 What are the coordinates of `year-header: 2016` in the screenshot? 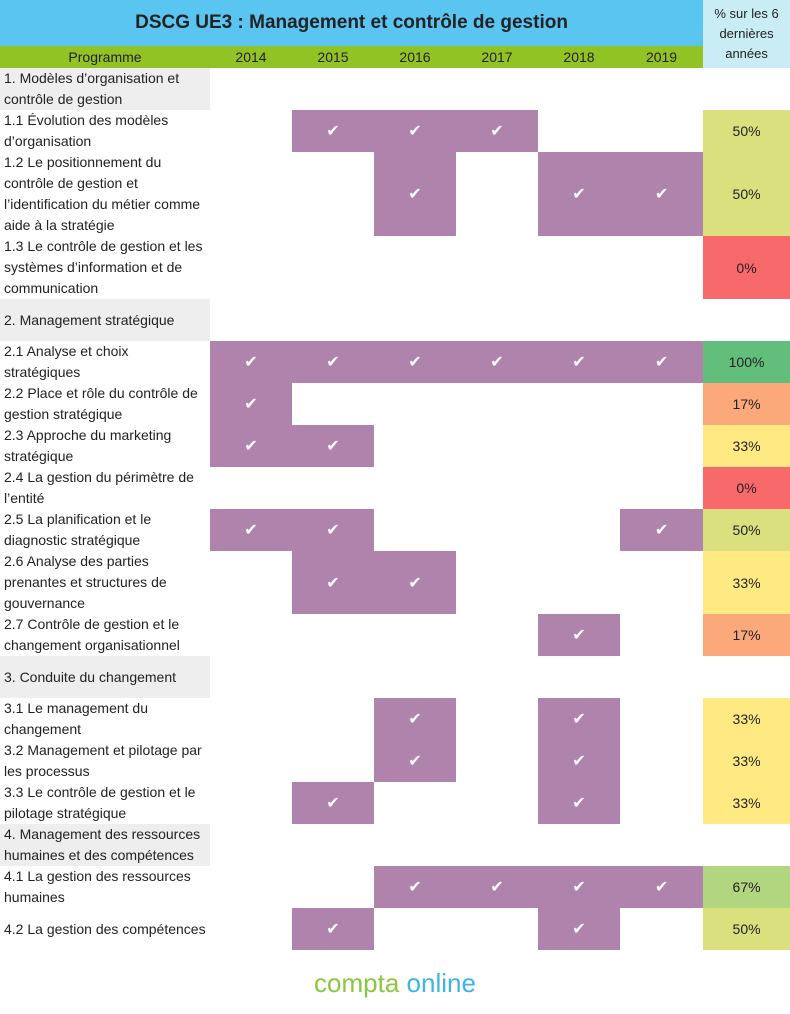 It's located at (415, 57).